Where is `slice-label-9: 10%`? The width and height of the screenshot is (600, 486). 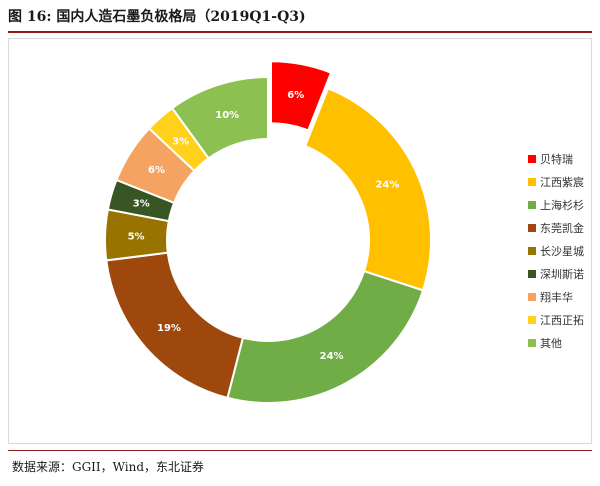
slice-label-9: 10% is located at coordinates (227, 115).